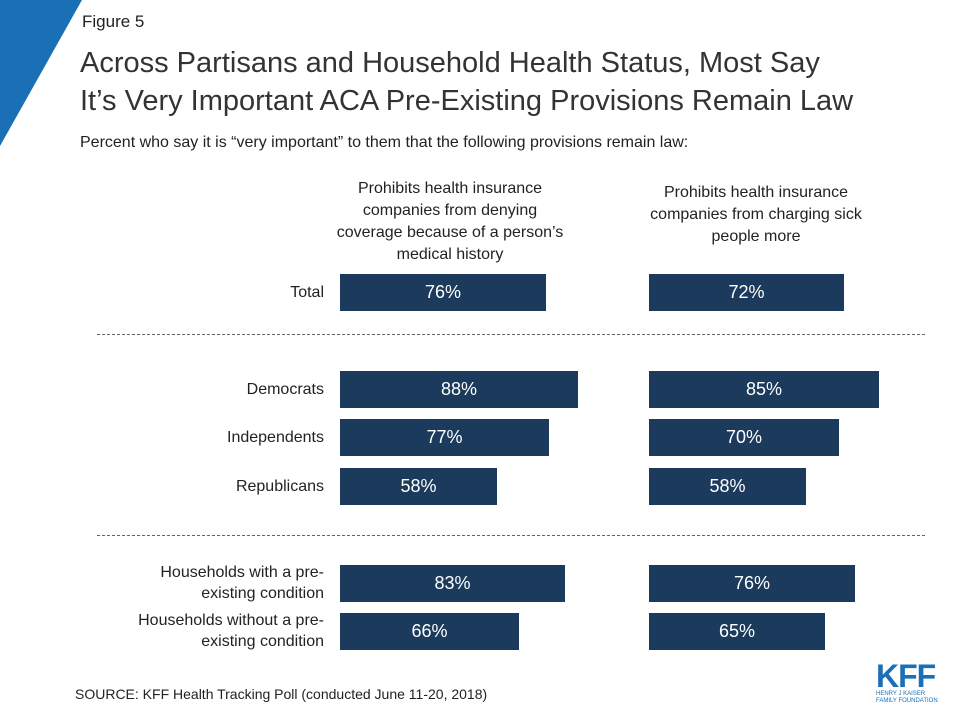 This screenshot has width=960, height=720. I want to click on bar-households-with-a-pre-existing-condition-series-2: 76%, so click(752, 583).